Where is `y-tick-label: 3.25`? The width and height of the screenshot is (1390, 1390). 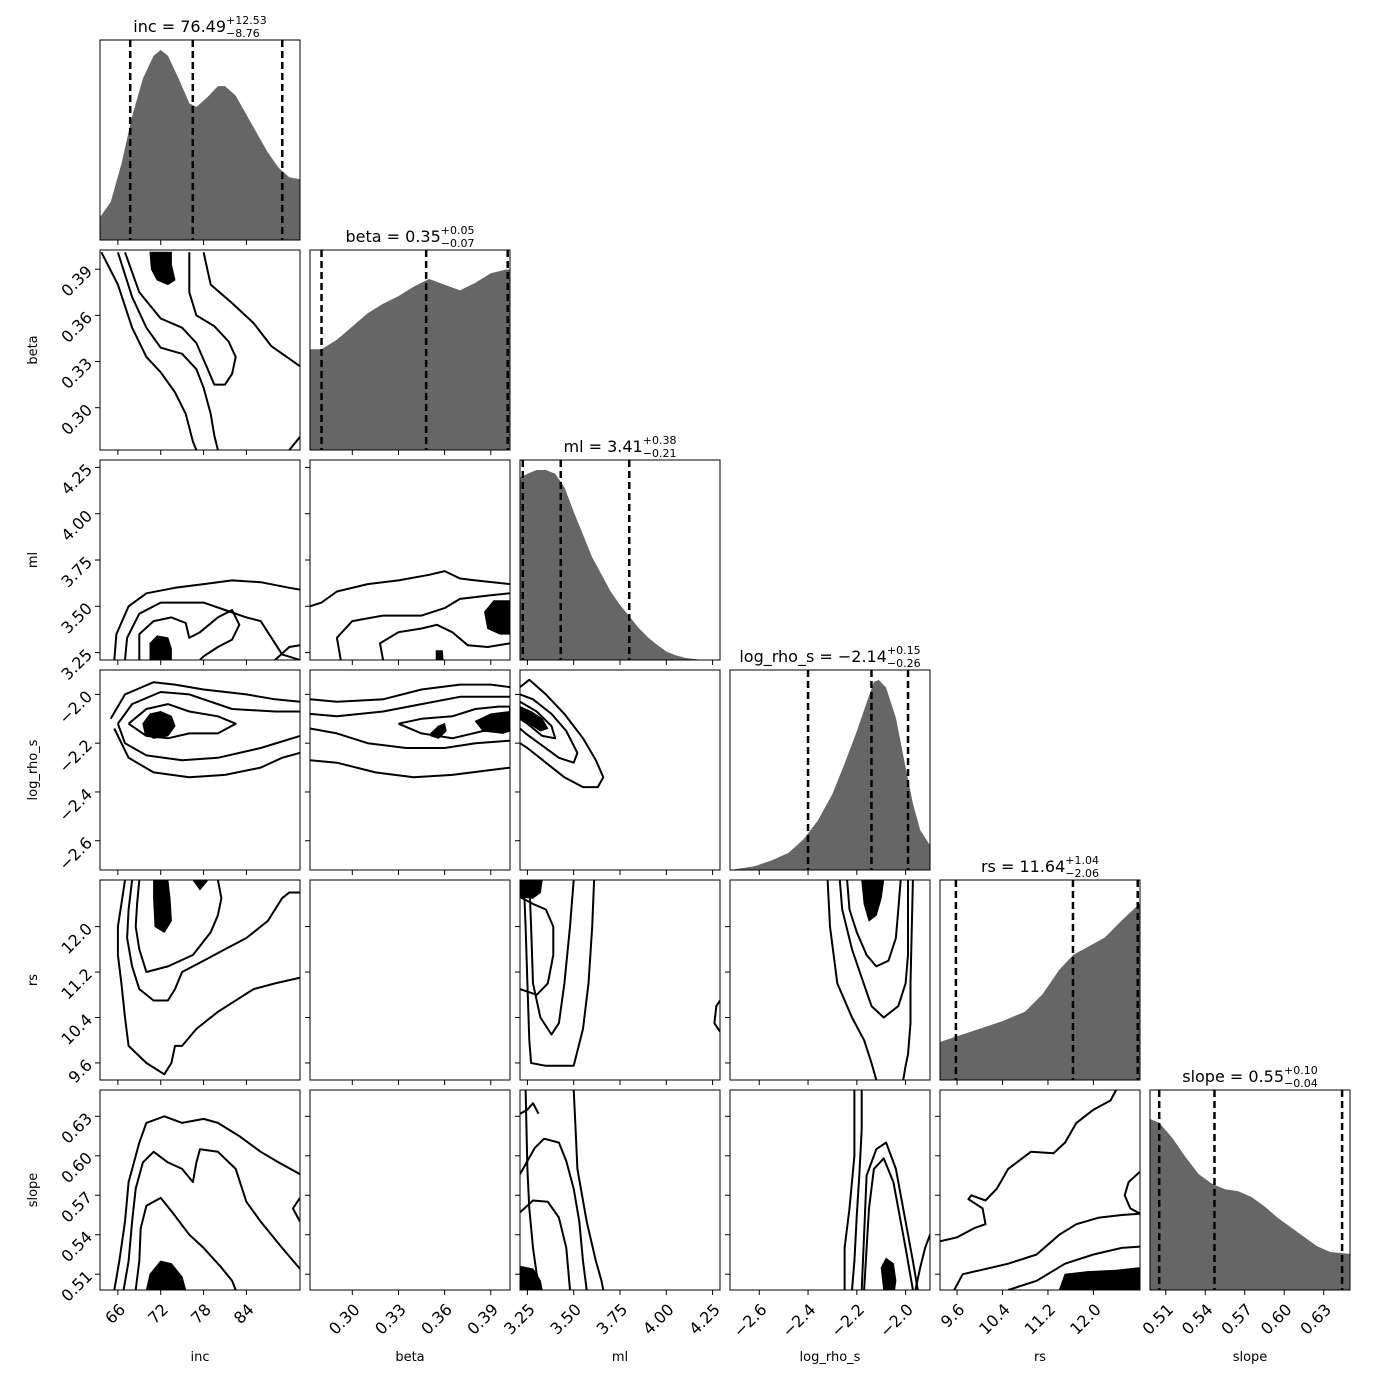 y-tick-label: 3.25 is located at coordinates (76, 664).